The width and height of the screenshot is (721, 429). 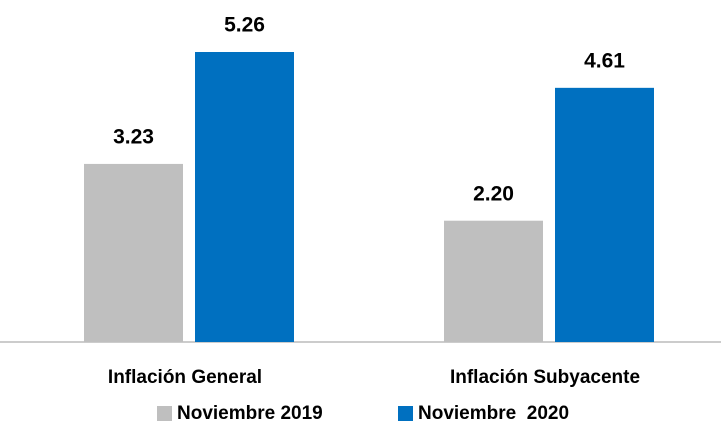 I want to click on value-label: 2.20, so click(x=493, y=193).